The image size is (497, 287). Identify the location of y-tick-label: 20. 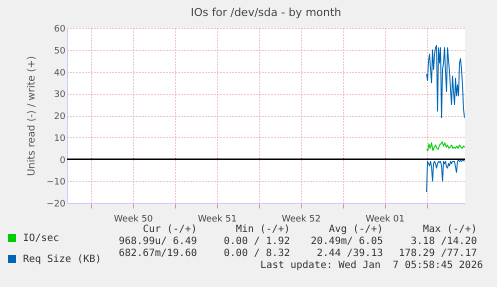
(60, 117).